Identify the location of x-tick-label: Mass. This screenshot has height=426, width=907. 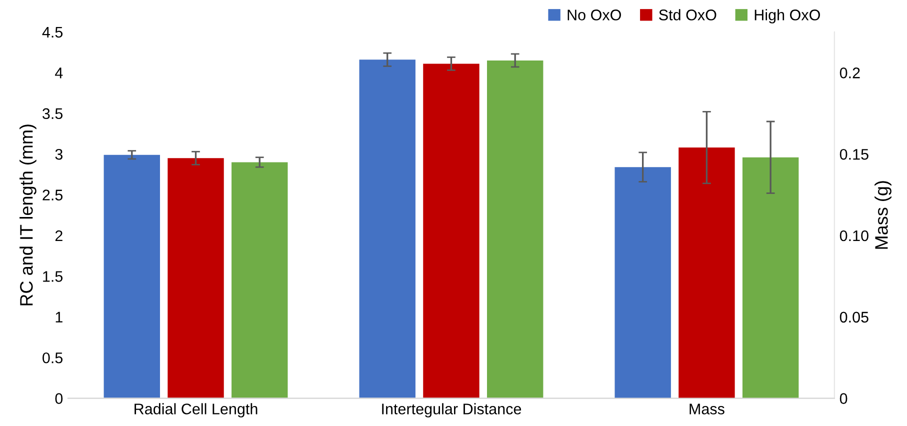
(707, 409).